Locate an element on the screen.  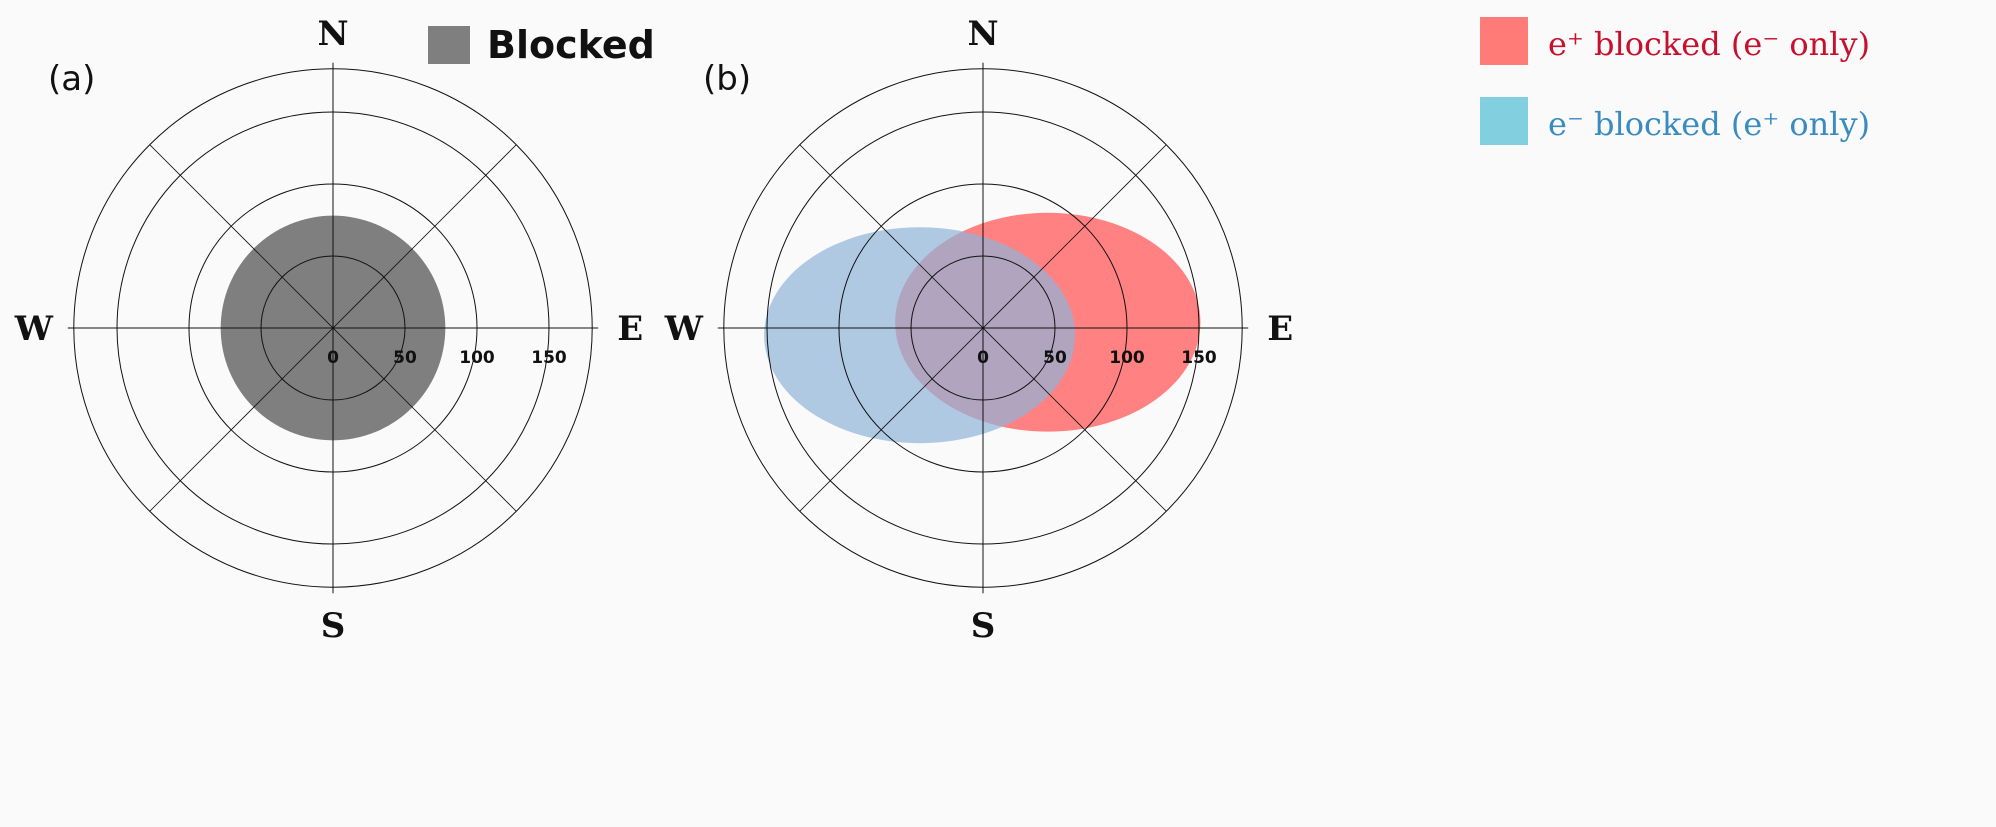
legend-label-blocked: Blocked is located at coordinates (571, 45).